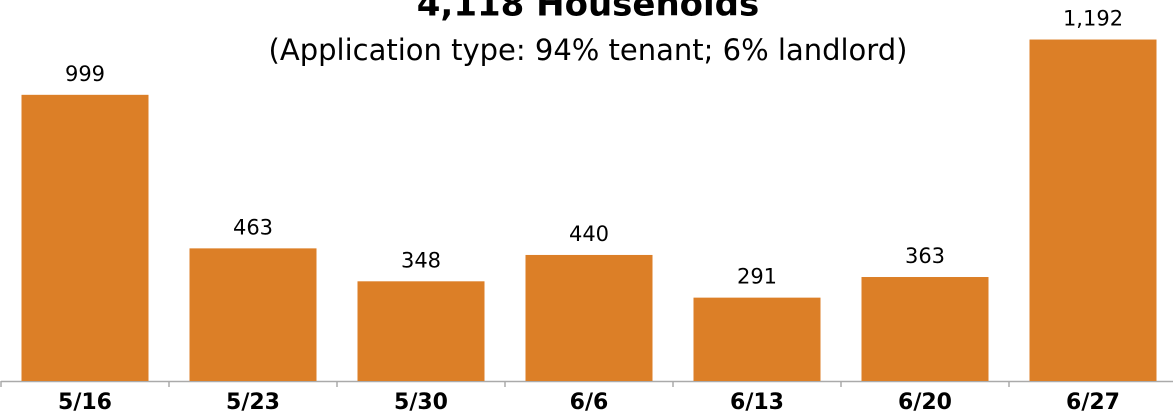  What do you see at coordinates (1093, 19) in the screenshot?
I see `value-label: 1,192` at bounding box center [1093, 19].